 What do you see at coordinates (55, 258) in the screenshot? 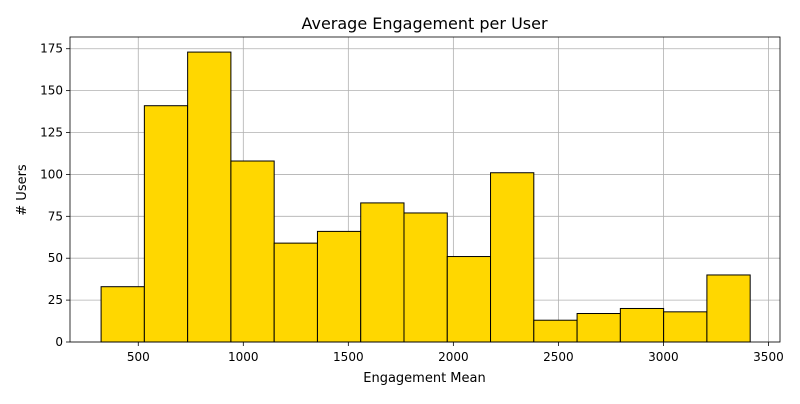
I see `y-tick-label: 50` at bounding box center [55, 258].